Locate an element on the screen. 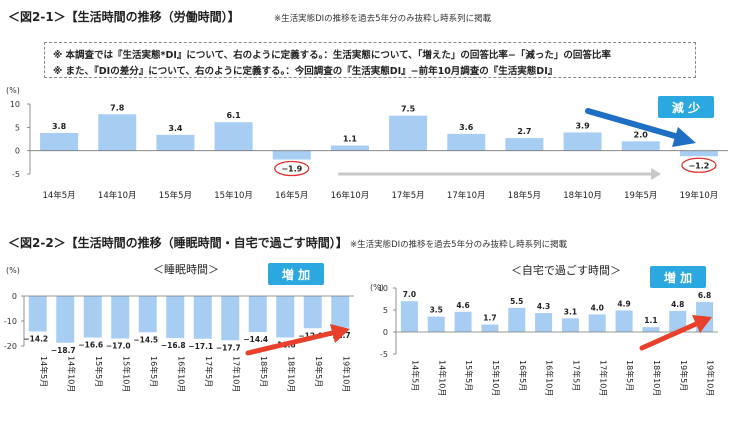  sleep-data-label: −16.6 is located at coordinates (90, 345).